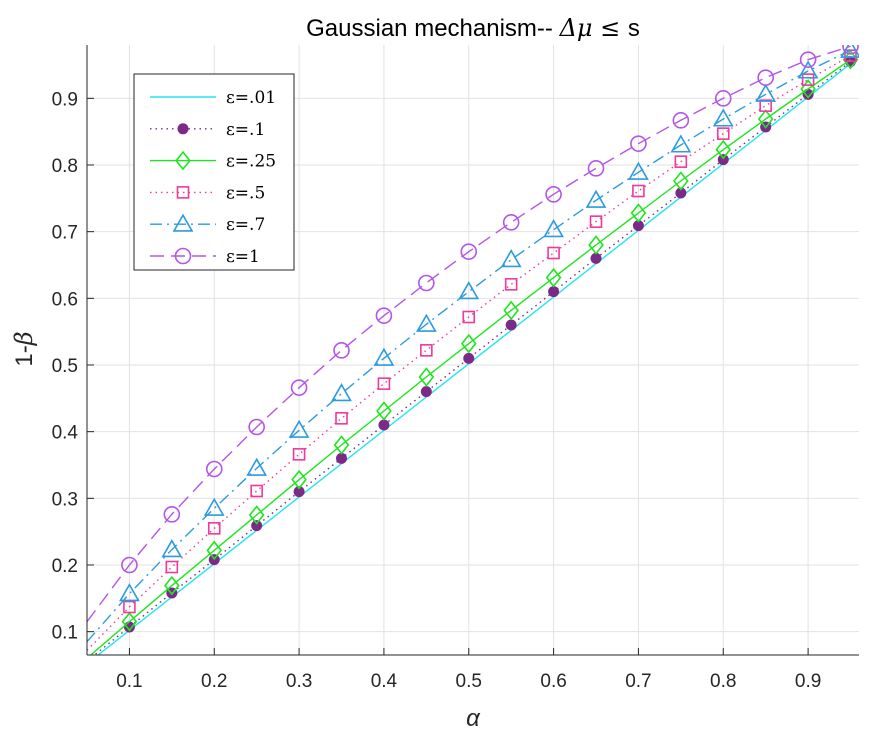 The height and width of the screenshot is (740, 871). I want to click on legend-box, so click(214, 172).